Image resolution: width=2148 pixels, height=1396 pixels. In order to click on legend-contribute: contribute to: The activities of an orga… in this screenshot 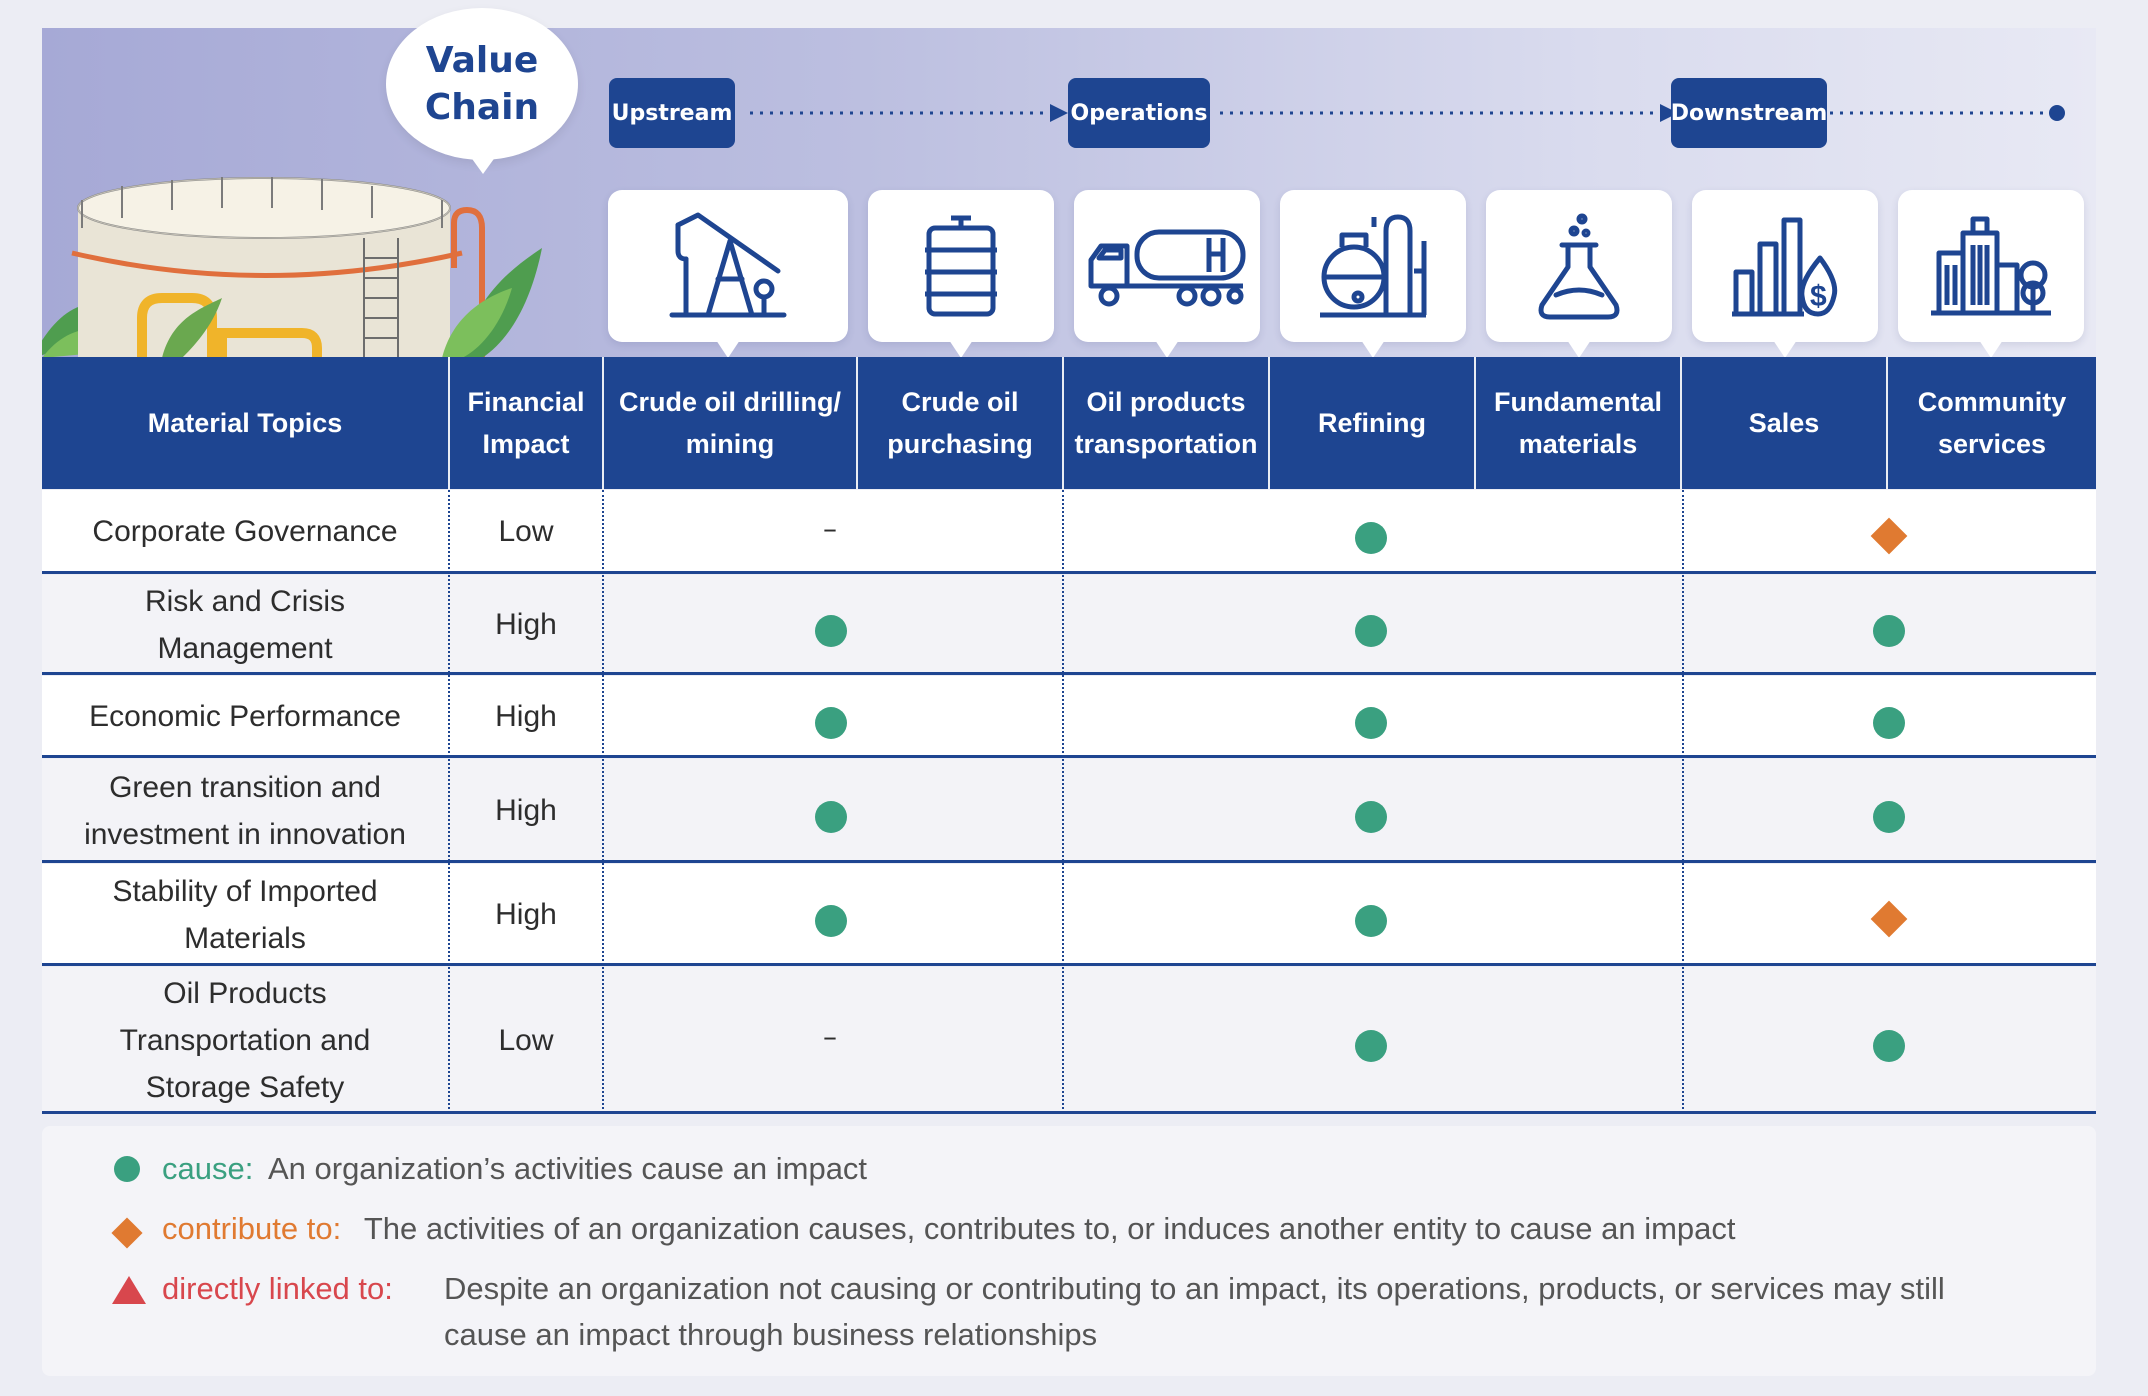, I will do `click(949, 1229)`.